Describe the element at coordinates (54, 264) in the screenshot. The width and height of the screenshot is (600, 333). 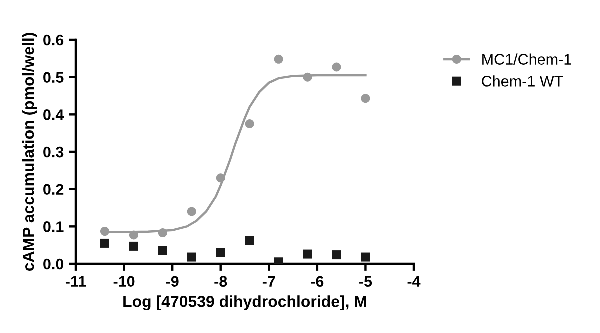
I see `y-tick-label: 0.0` at that location.